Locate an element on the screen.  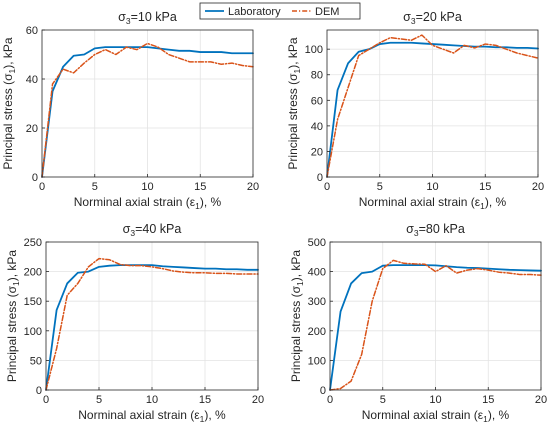
y-tick-label: 150 is located at coordinates (33, 302).